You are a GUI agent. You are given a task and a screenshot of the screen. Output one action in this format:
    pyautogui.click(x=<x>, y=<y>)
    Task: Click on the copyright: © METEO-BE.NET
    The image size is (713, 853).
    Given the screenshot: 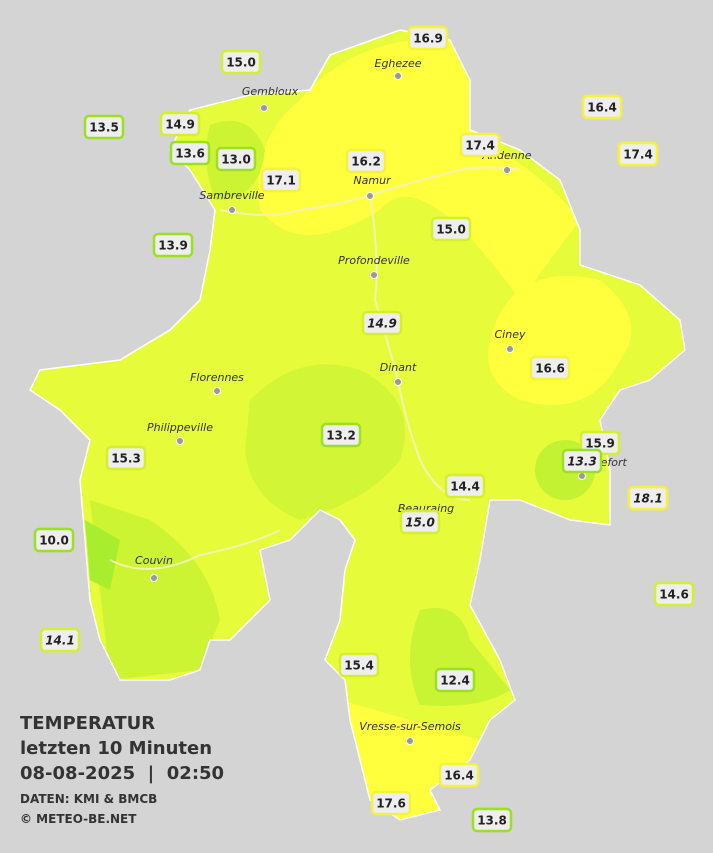 What is the action you would take?
    pyautogui.click(x=78, y=819)
    